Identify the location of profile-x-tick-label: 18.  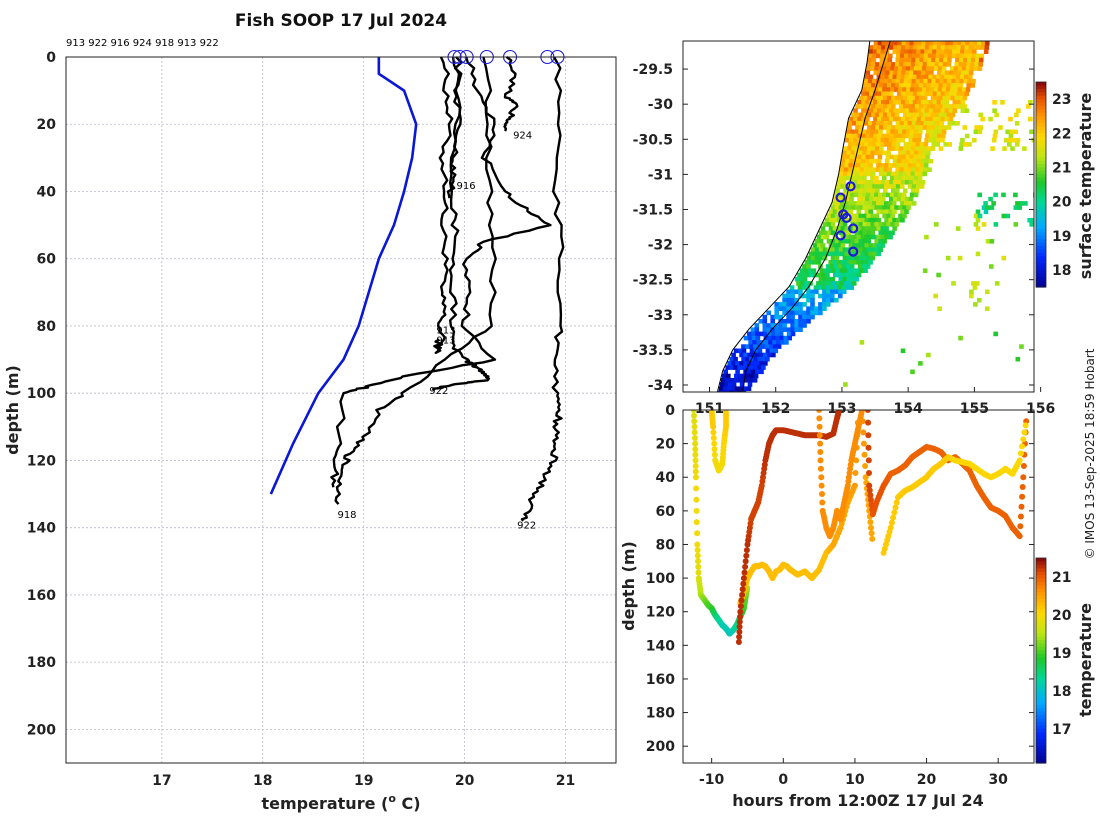
(262, 781).